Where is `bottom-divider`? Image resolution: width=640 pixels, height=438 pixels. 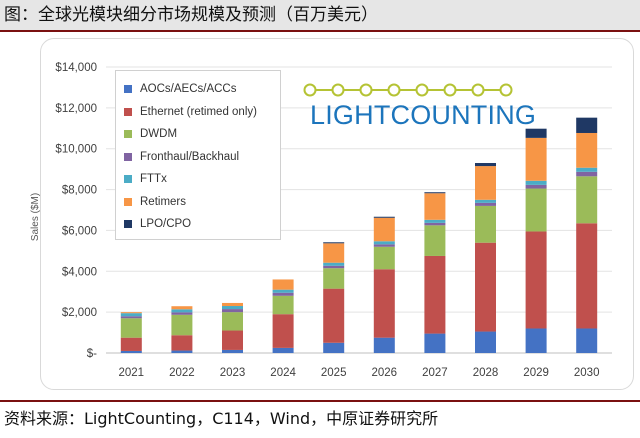 bottom-divider is located at coordinates (320, 401).